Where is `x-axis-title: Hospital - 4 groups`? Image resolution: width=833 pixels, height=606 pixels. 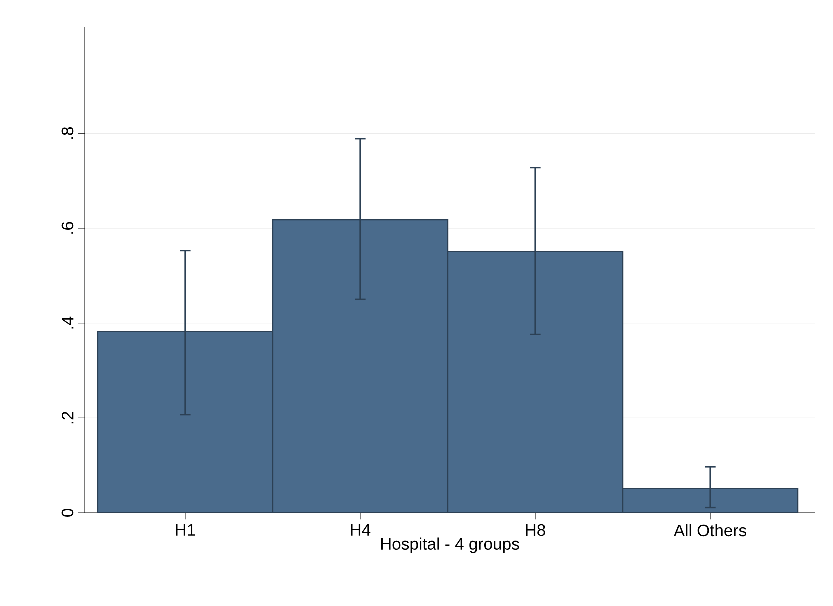 x-axis-title: Hospital - 4 groups is located at coordinates (450, 546).